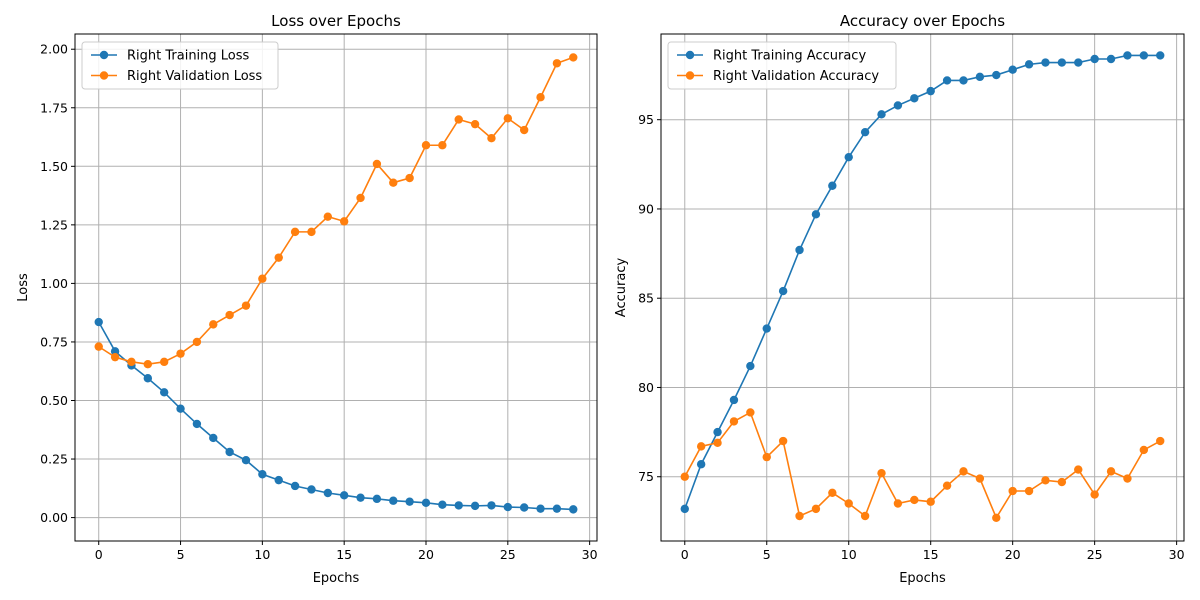 The width and height of the screenshot is (1200, 600). What do you see at coordinates (54, 49) in the screenshot?
I see `y-tick-label: 2.00` at bounding box center [54, 49].